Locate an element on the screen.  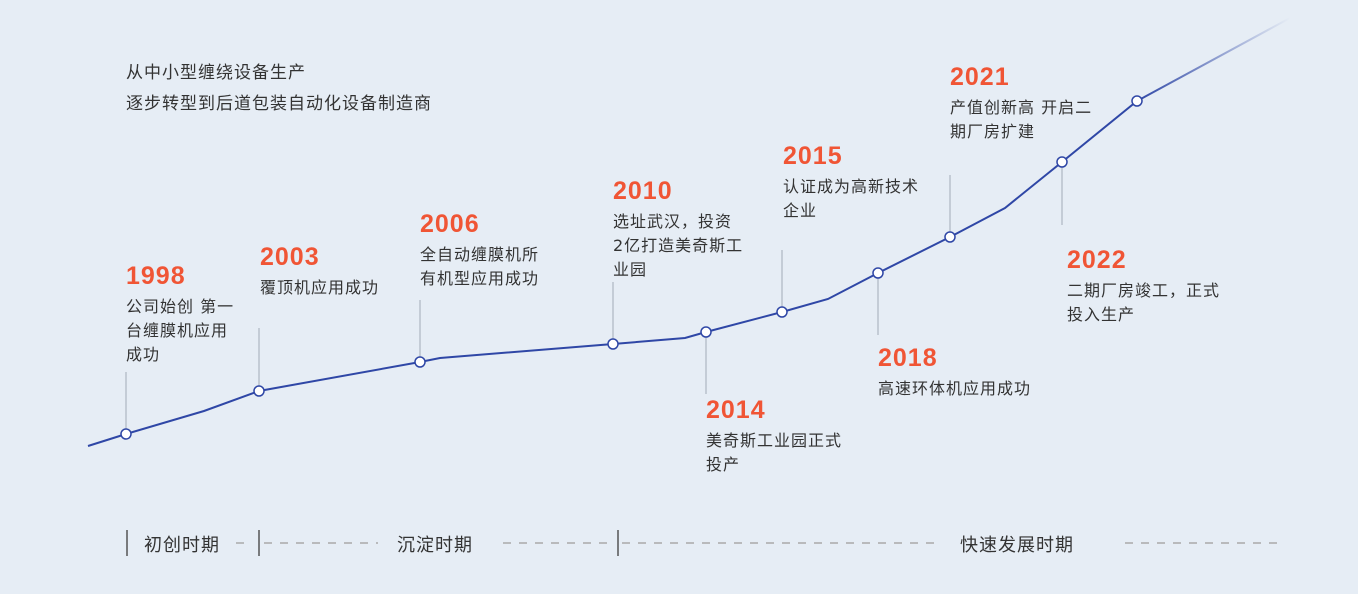
event-year: 2021 is located at coordinates (980, 77).